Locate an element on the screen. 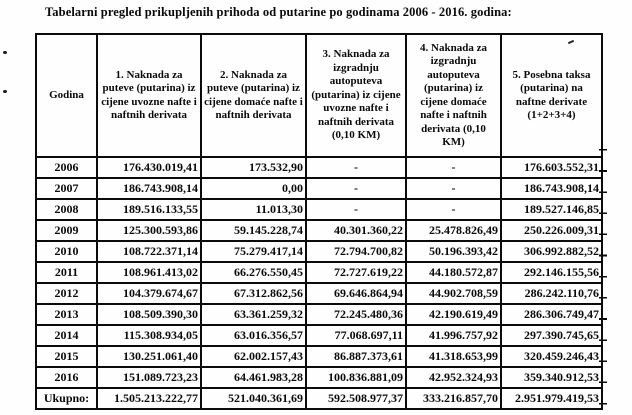  year-cell: 2006 is located at coordinates (66, 167).